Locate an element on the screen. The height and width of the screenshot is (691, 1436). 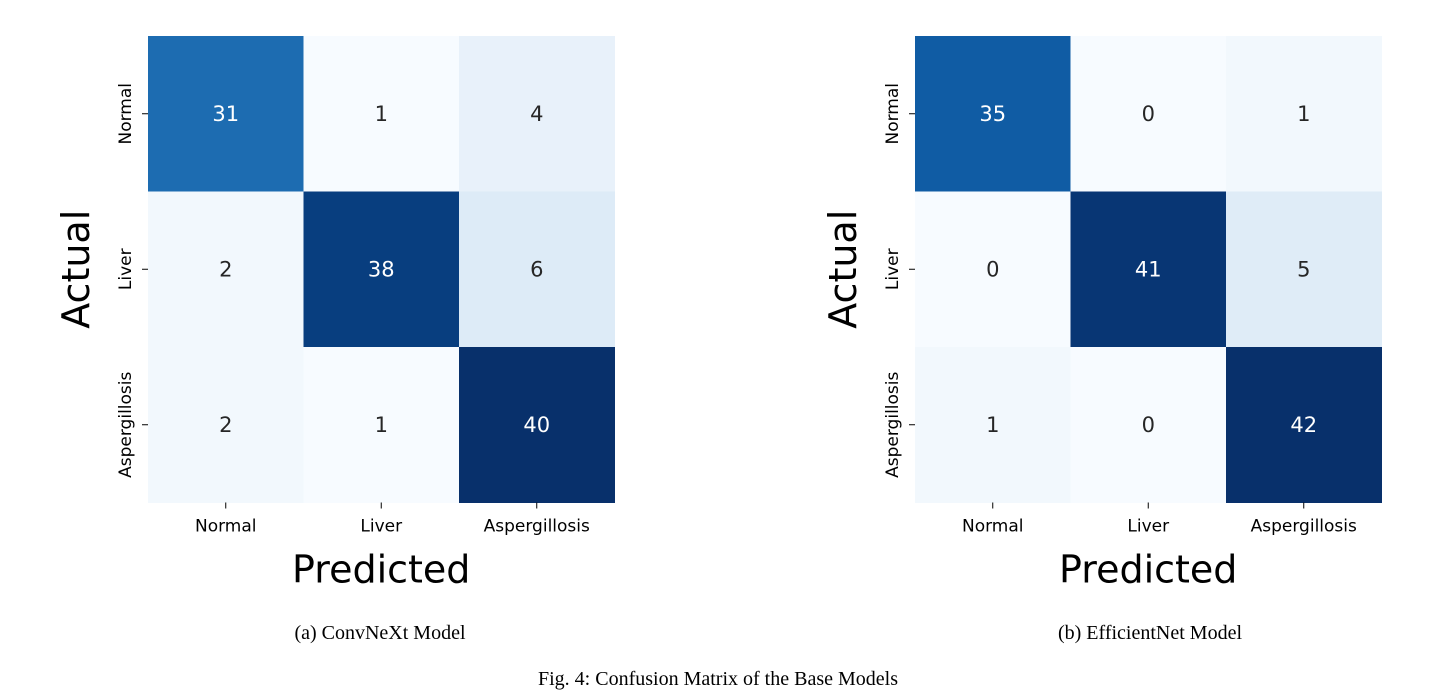
cell-value-1-1-2: 5 is located at coordinates (1303, 269).